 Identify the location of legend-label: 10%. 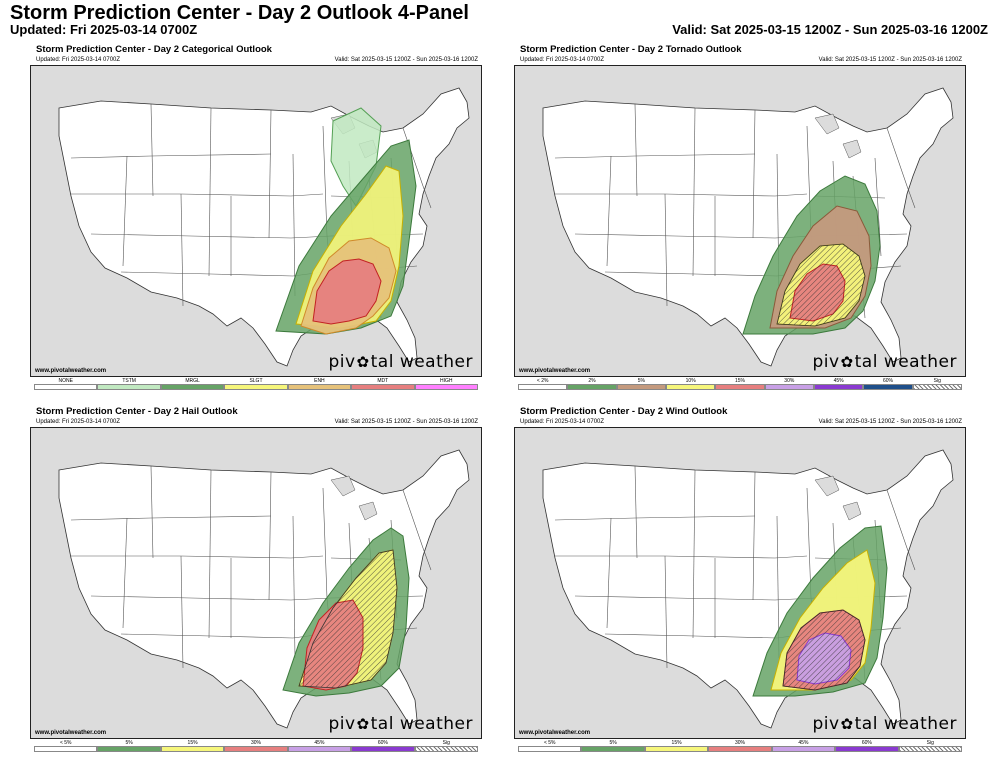
(690, 381).